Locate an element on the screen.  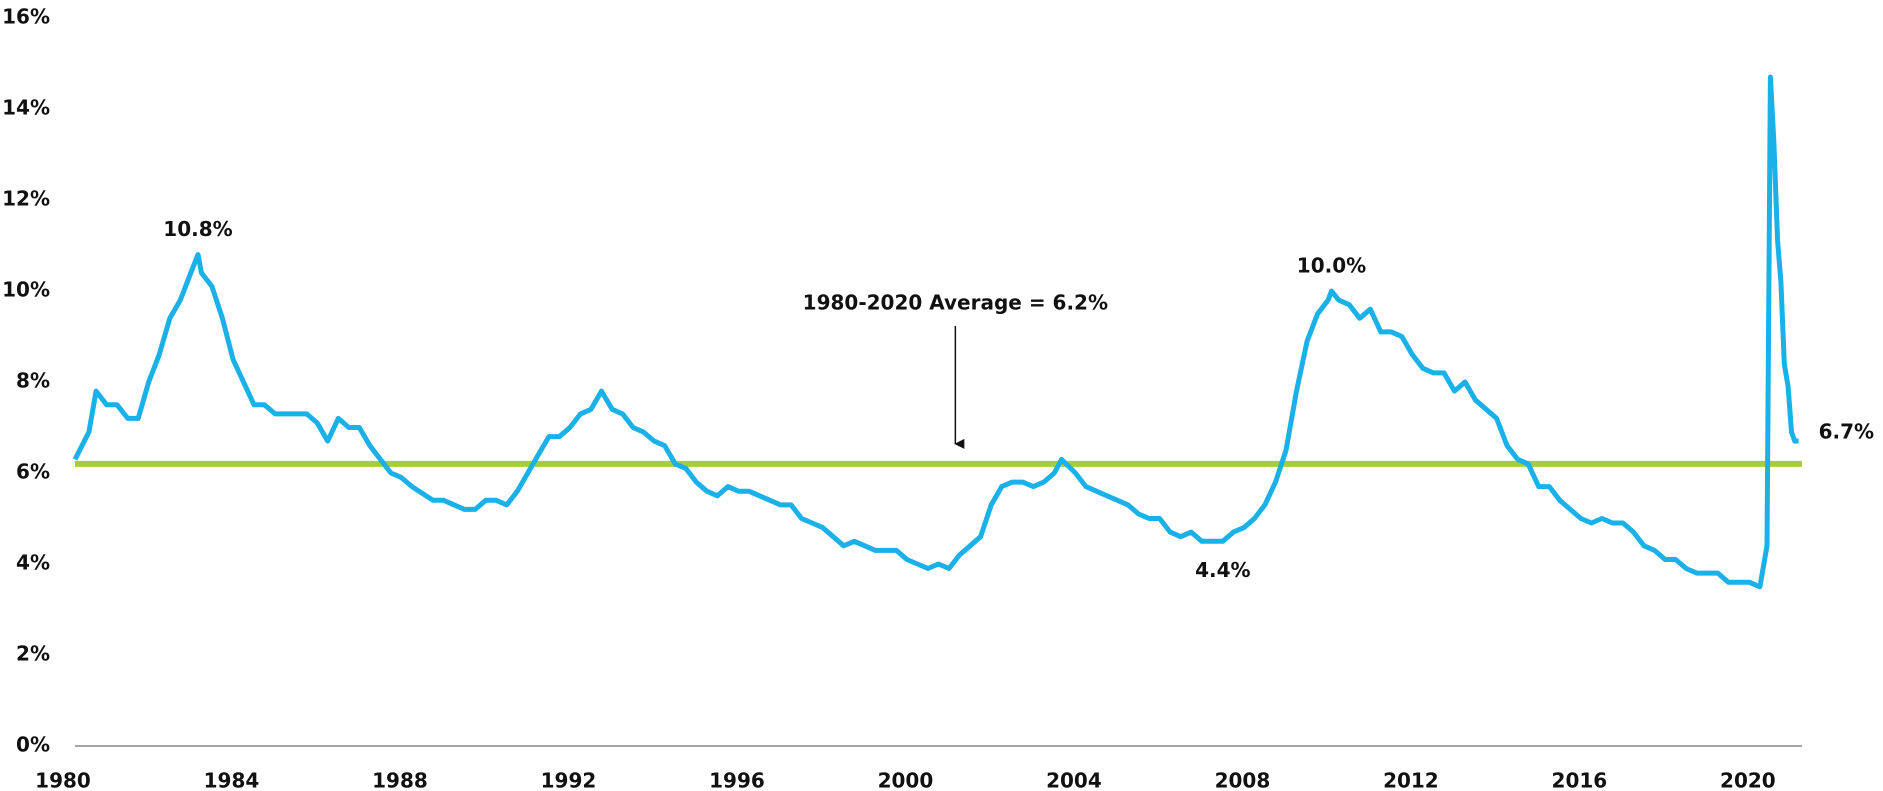
y-tick-label: 2% is located at coordinates (33, 654).